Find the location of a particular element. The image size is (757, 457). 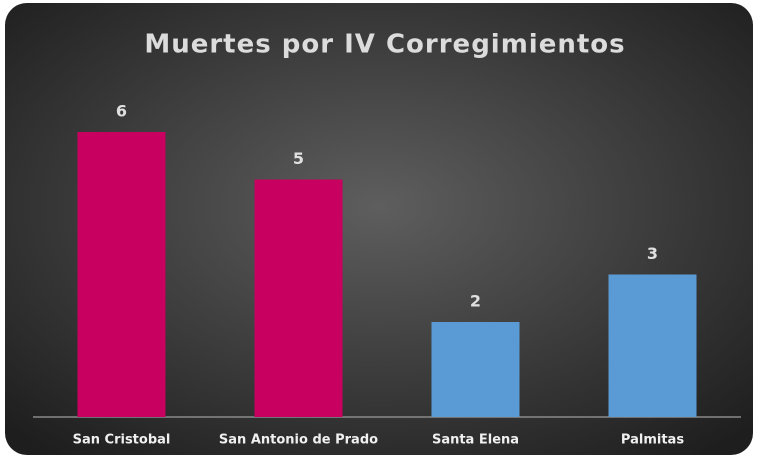

x-tick-label: San Antonio de Prado is located at coordinates (298, 440).